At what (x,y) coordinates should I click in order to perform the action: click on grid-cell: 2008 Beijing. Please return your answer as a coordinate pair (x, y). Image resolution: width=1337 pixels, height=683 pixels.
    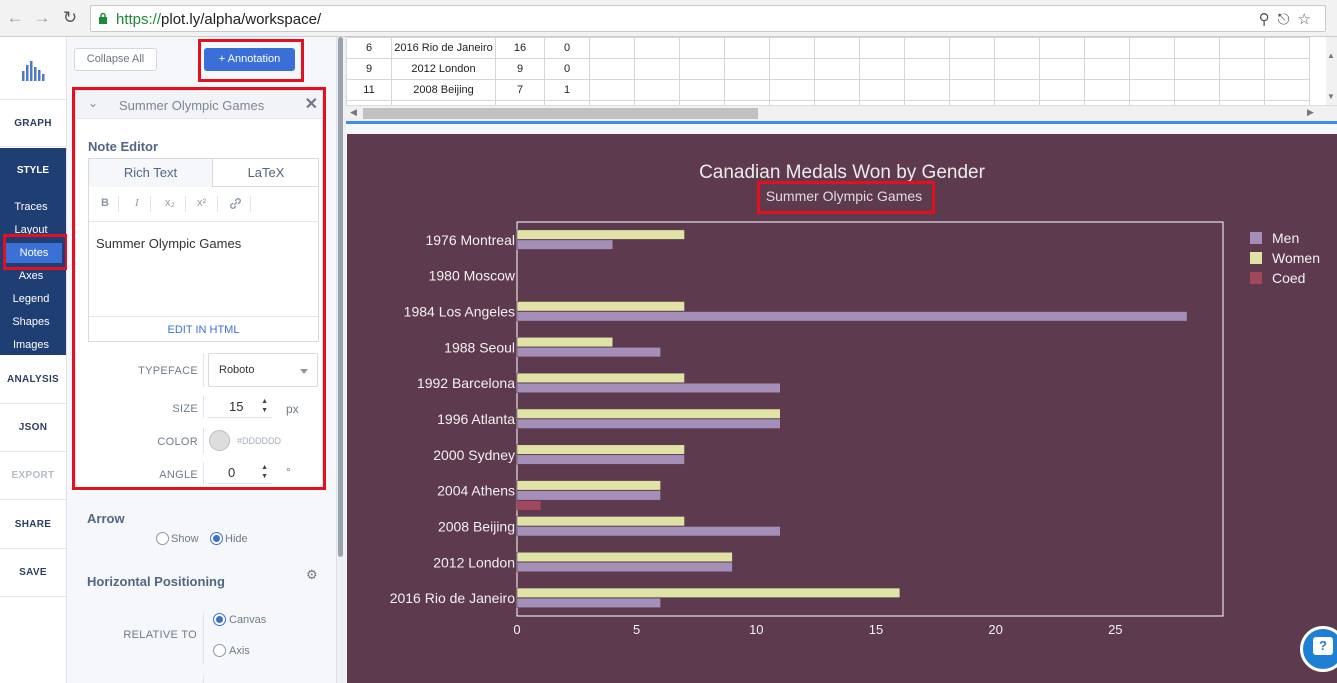
    Looking at the image, I should click on (443, 90).